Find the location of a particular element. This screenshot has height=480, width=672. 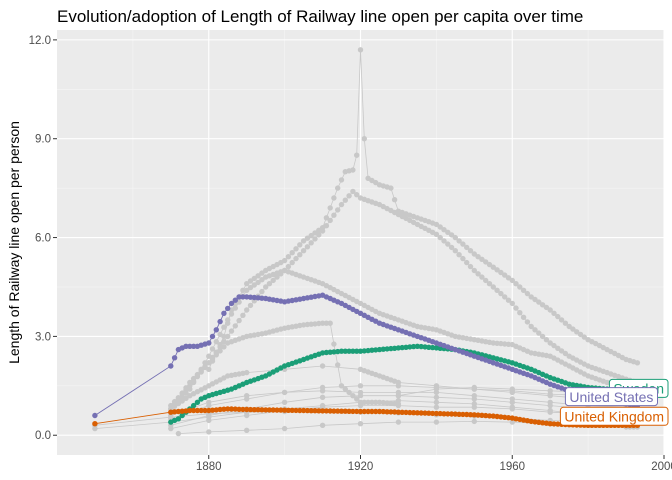

x-tick-label: 1880 is located at coordinates (209, 467).